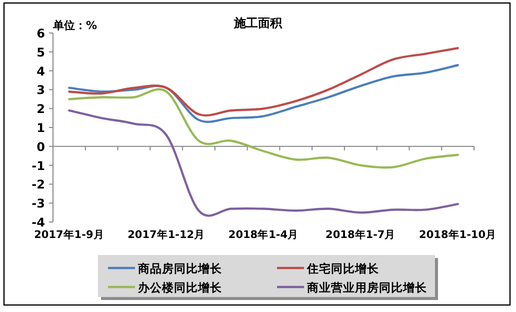 This screenshot has height=312, width=516. What do you see at coordinates (40, 147) in the screenshot?
I see `y-tick-label: 0` at bounding box center [40, 147].